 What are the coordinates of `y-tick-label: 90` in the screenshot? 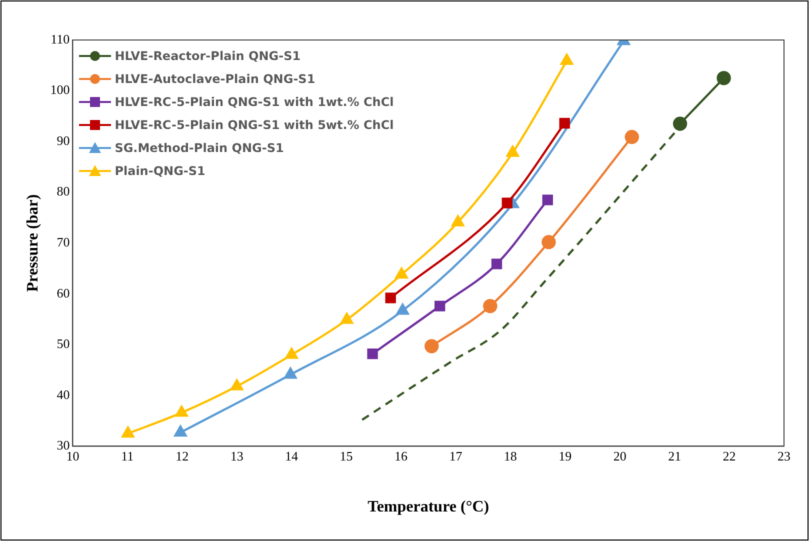 It's located at (63, 140).